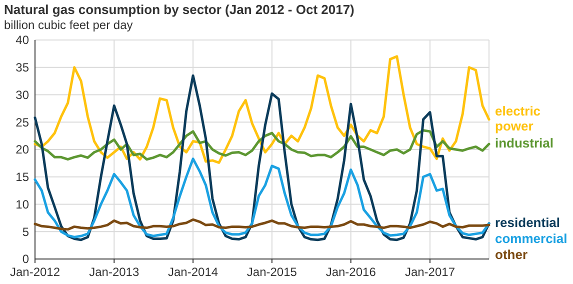 Image resolution: width=573 pixels, height=284 pixels. I want to click on x-tick-label: Jan-2012, so click(35, 272).